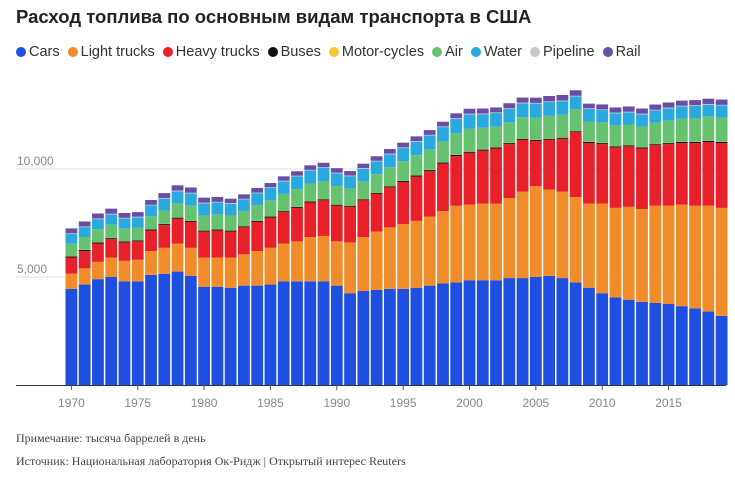 This screenshot has width=735, height=477. What do you see at coordinates (681, 106) in the screenshot?
I see `bar-pipeline: 2016 Pipeline: 30` at bounding box center [681, 106].